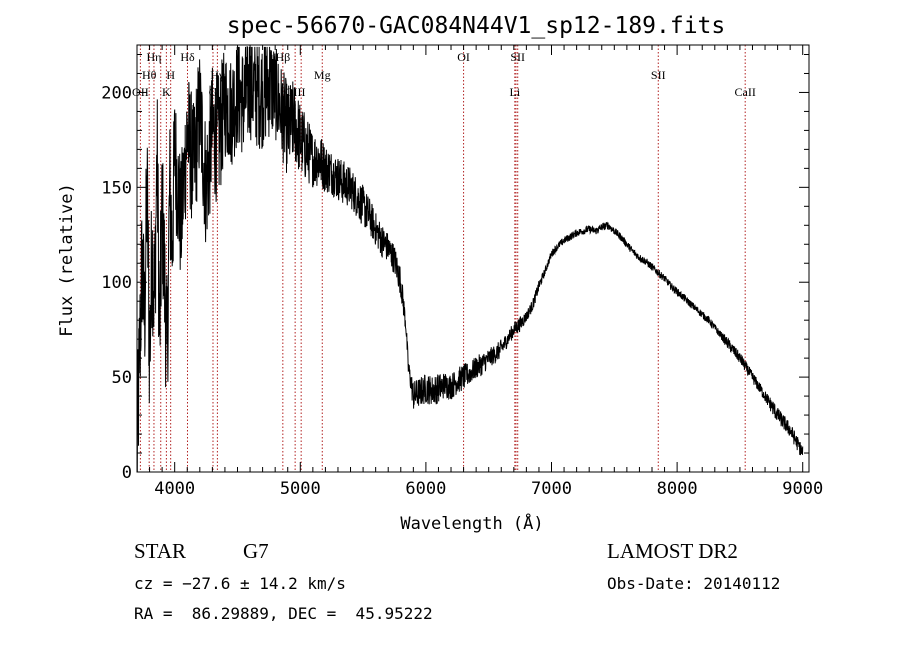  What do you see at coordinates (282, 57) in the screenshot?
I see `spectral-line-label: Hβ` at bounding box center [282, 57].